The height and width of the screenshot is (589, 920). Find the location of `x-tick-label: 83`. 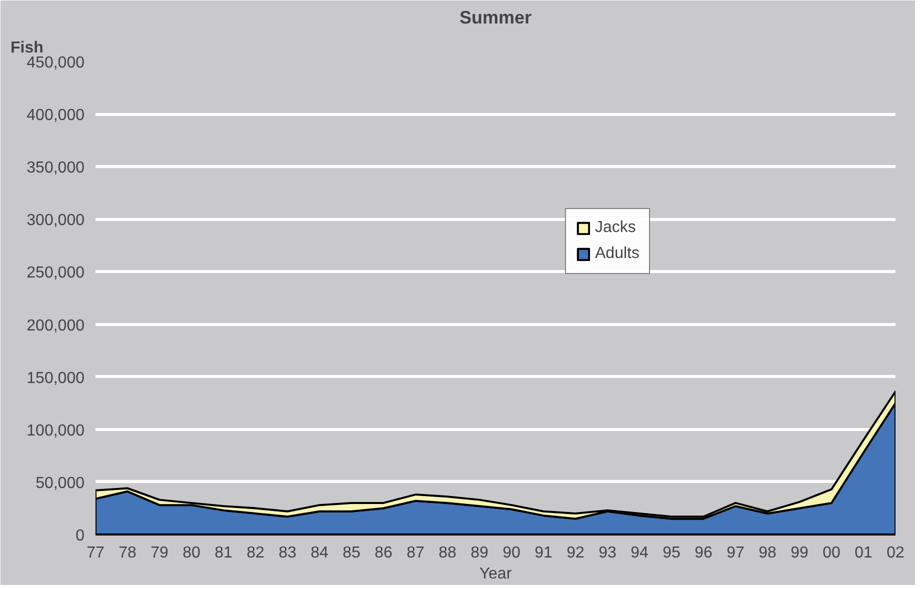

x-tick-label: 83 is located at coordinates (287, 553).